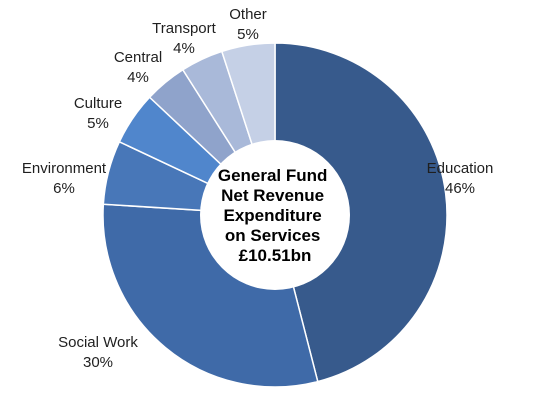 This screenshot has width=535, height=401. Describe the element at coordinates (184, 28) in the screenshot. I see `slice-label-name: Transport` at that location.